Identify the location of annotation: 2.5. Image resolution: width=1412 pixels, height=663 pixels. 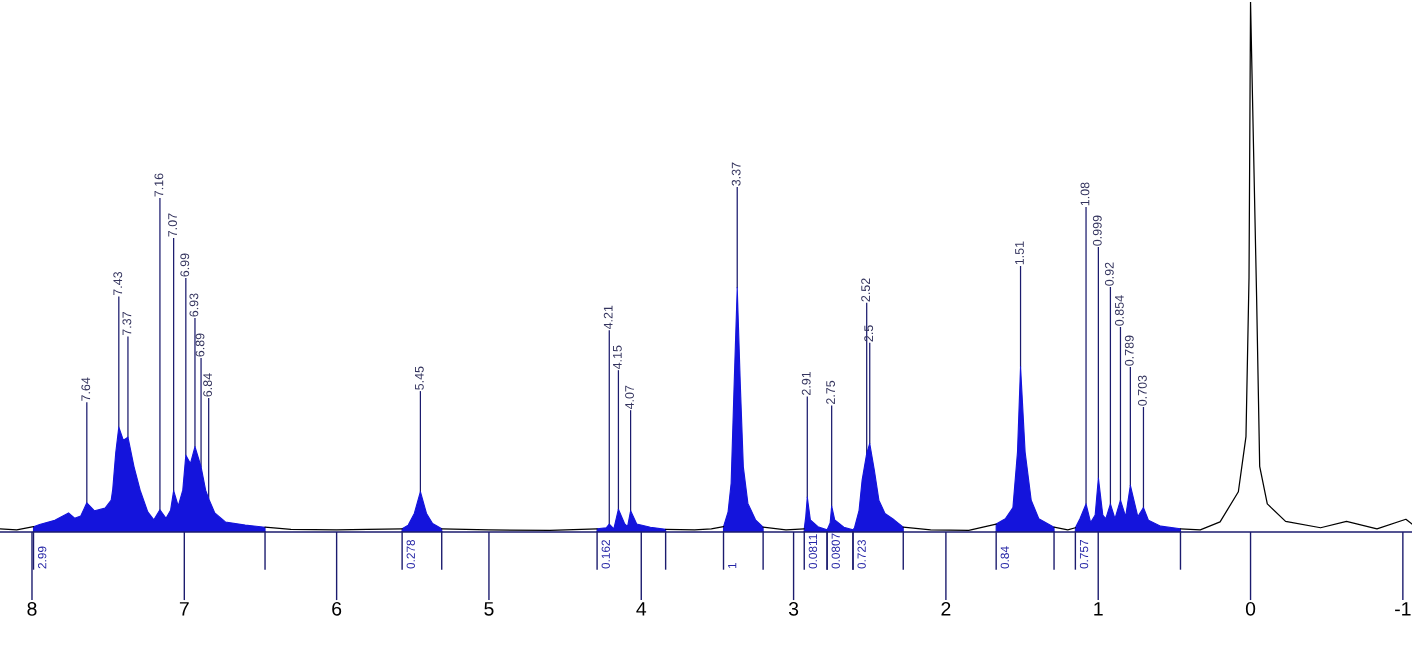
(869, 333).